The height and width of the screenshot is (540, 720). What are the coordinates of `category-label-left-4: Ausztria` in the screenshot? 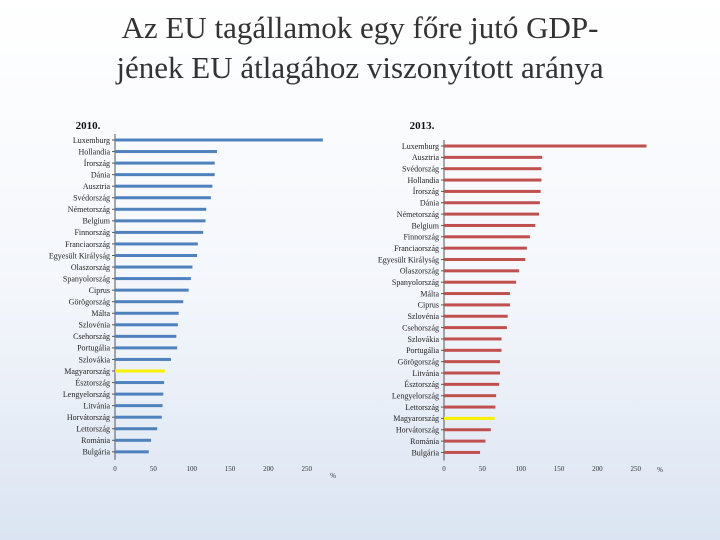 It's located at (97, 186).